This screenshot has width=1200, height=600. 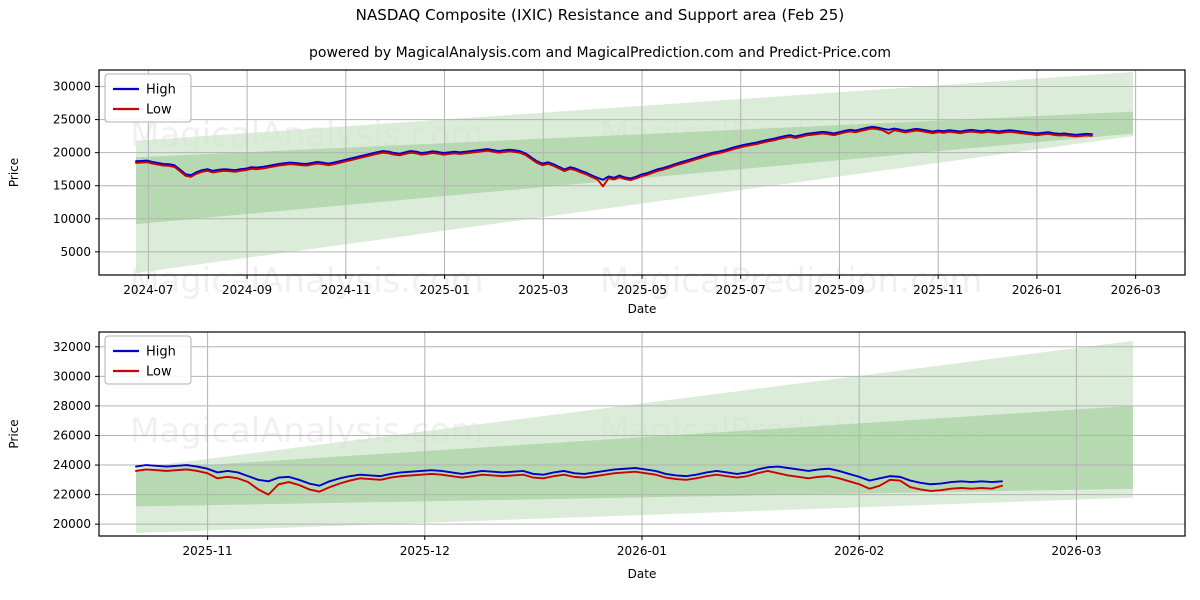 I want to click on x-tick-label: 2024-09, so click(x=247, y=290).